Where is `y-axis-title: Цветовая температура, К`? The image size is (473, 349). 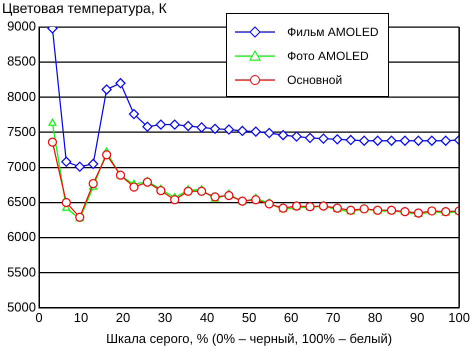 y-axis-title: Цветовая температура, К is located at coordinates (84, 8).